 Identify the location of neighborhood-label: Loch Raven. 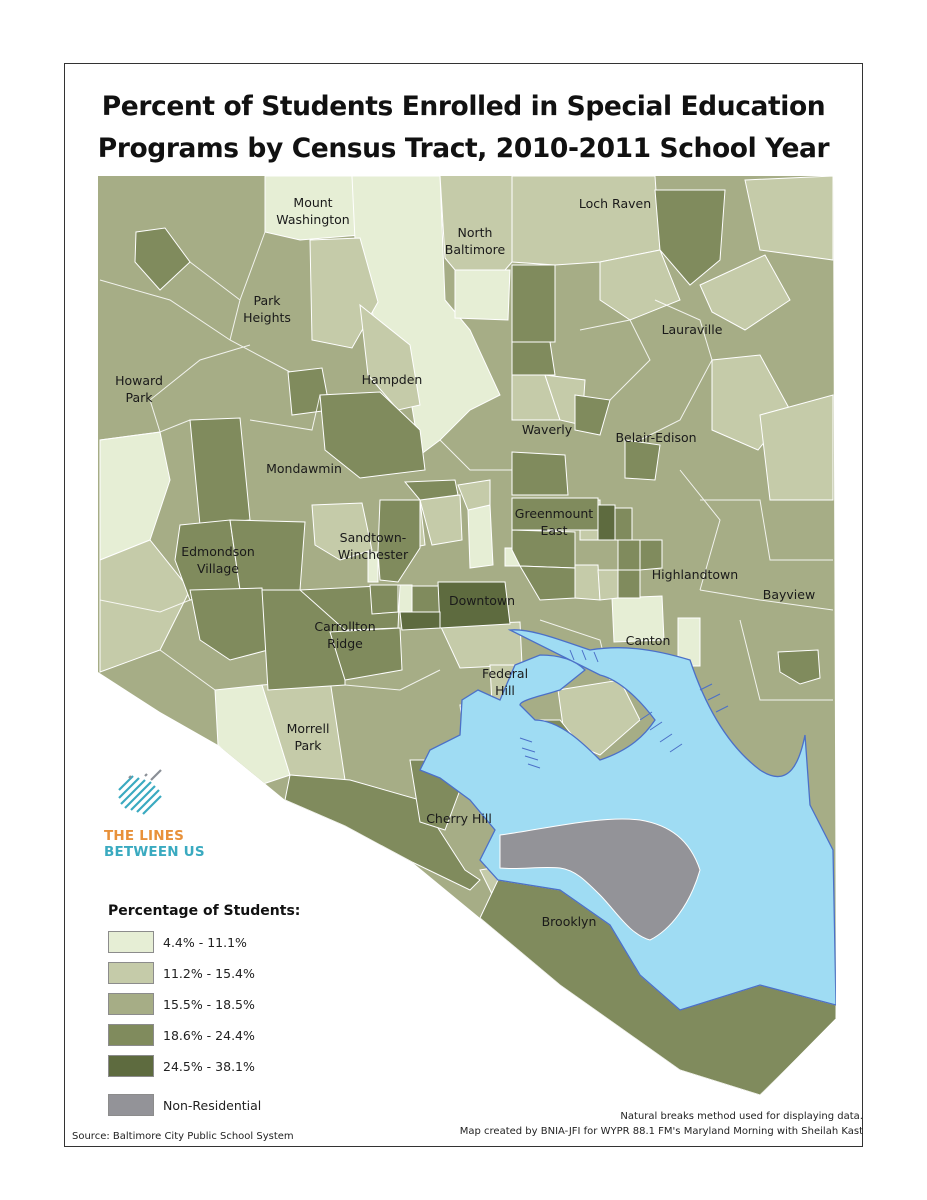
(615, 203).